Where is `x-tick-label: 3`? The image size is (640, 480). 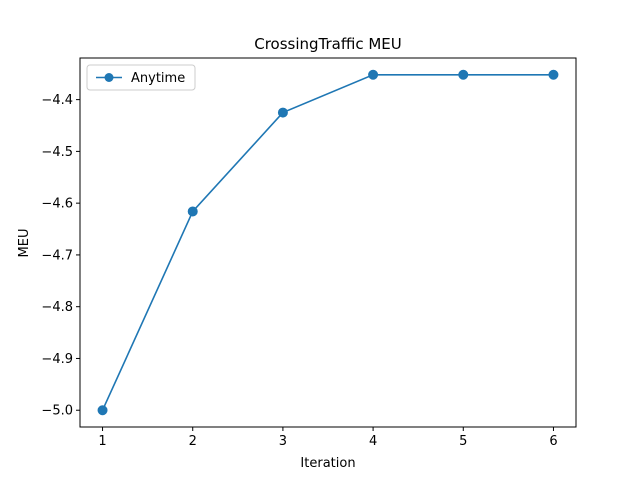
x-tick-label: 3 is located at coordinates (283, 441).